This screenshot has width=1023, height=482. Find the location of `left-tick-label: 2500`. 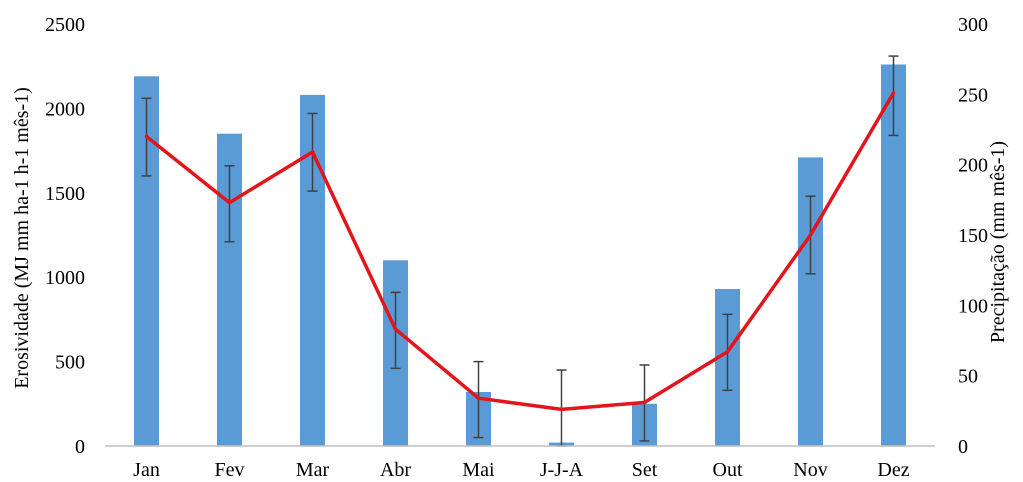

left-tick-label: 2500 is located at coordinates (65, 25).